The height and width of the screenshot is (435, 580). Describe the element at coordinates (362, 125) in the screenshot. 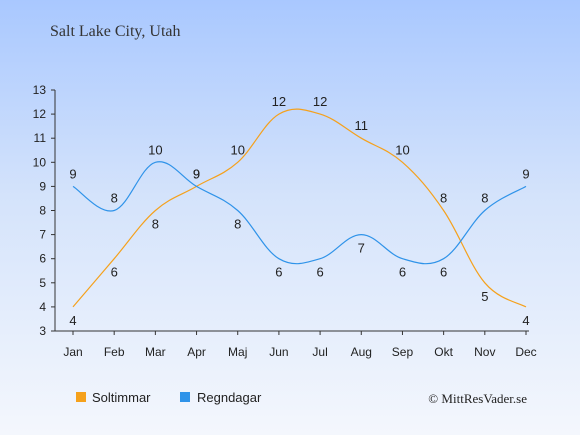

I see `data-label-soltimmar: 11` at that location.